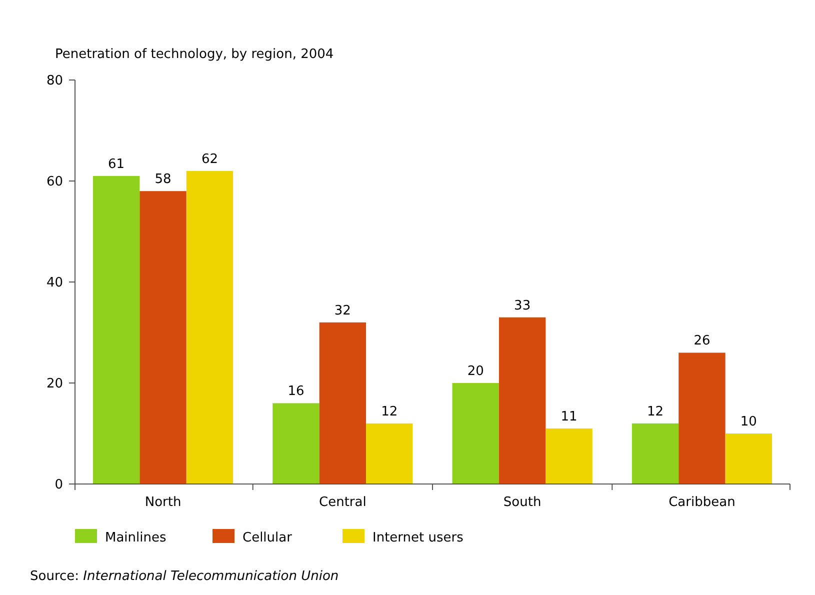 The height and width of the screenshot is (595, 815). Describe the element at coordinates (522, 502) in the screenshot. I see `x-tick-label: South` at that location.